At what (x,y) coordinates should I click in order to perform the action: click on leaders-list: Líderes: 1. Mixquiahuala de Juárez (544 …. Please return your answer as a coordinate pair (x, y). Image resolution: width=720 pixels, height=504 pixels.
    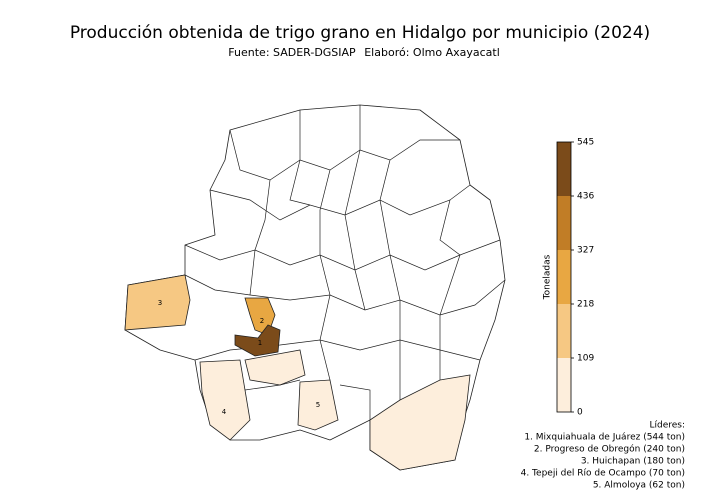
    Looking at the image, I should click on (603, 456).